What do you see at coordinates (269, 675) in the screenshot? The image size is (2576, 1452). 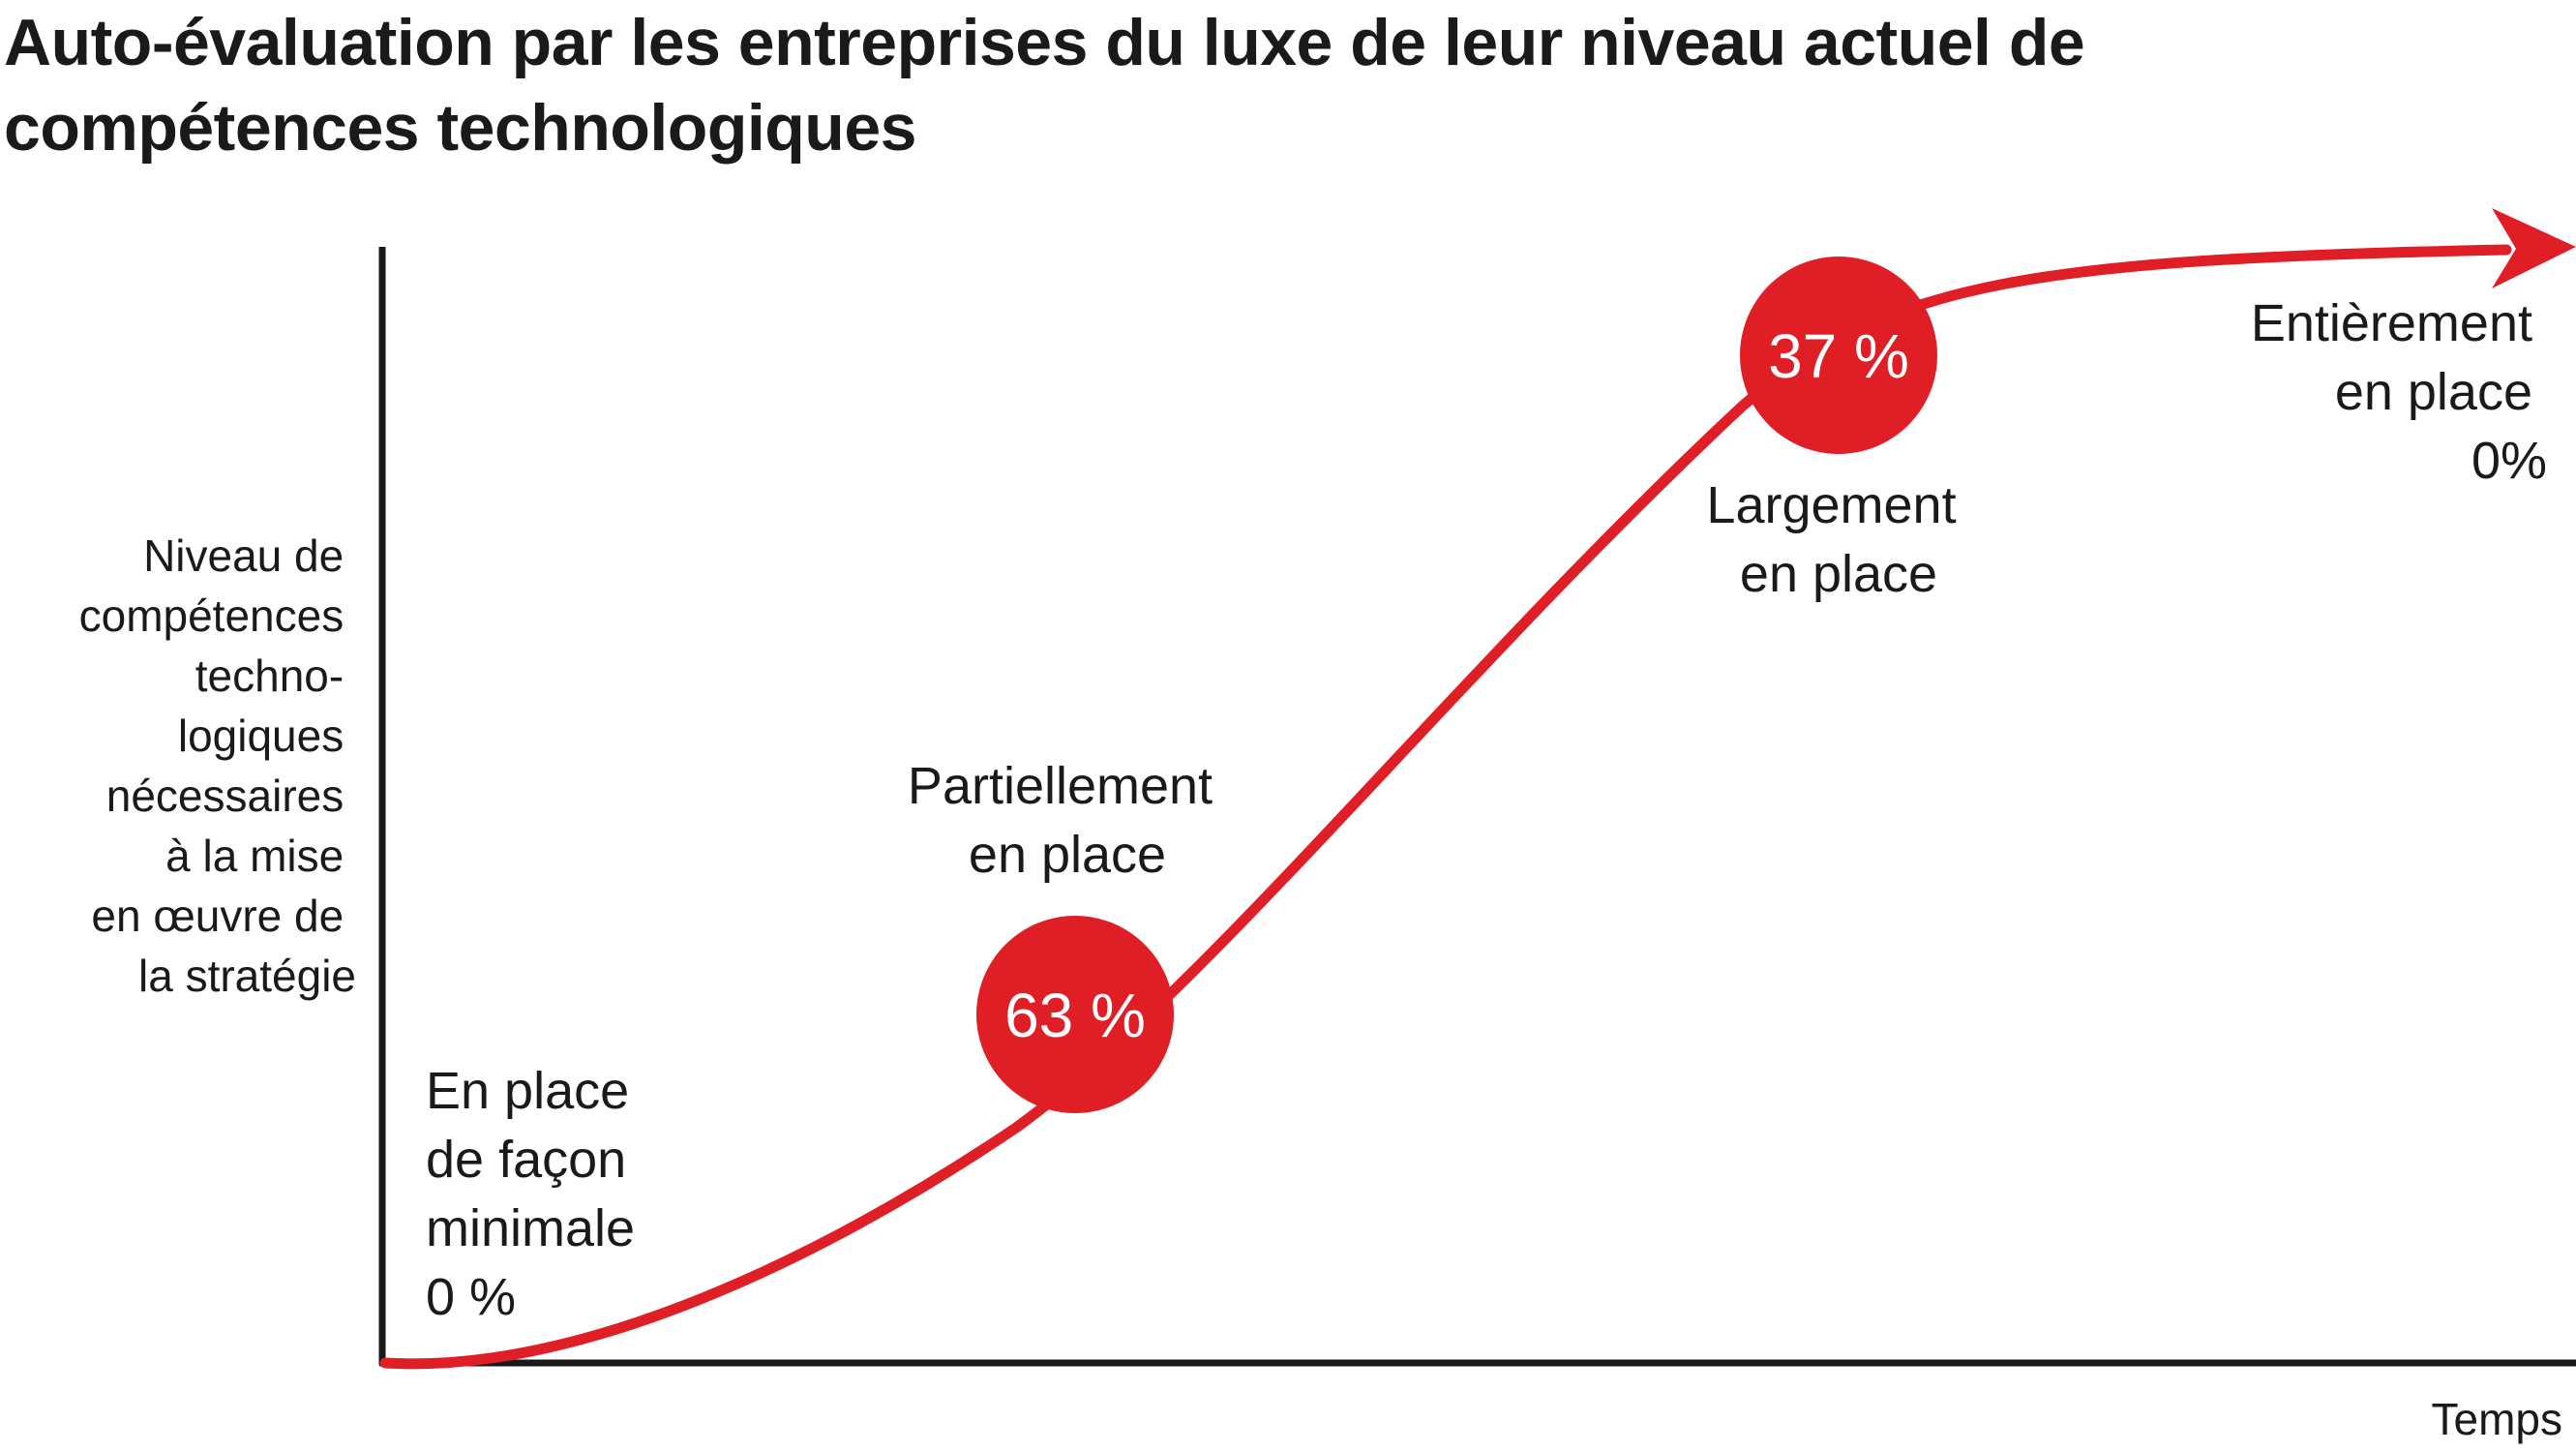 I see `y-axis-label-line: techno-` at bounding box center [269, 675].